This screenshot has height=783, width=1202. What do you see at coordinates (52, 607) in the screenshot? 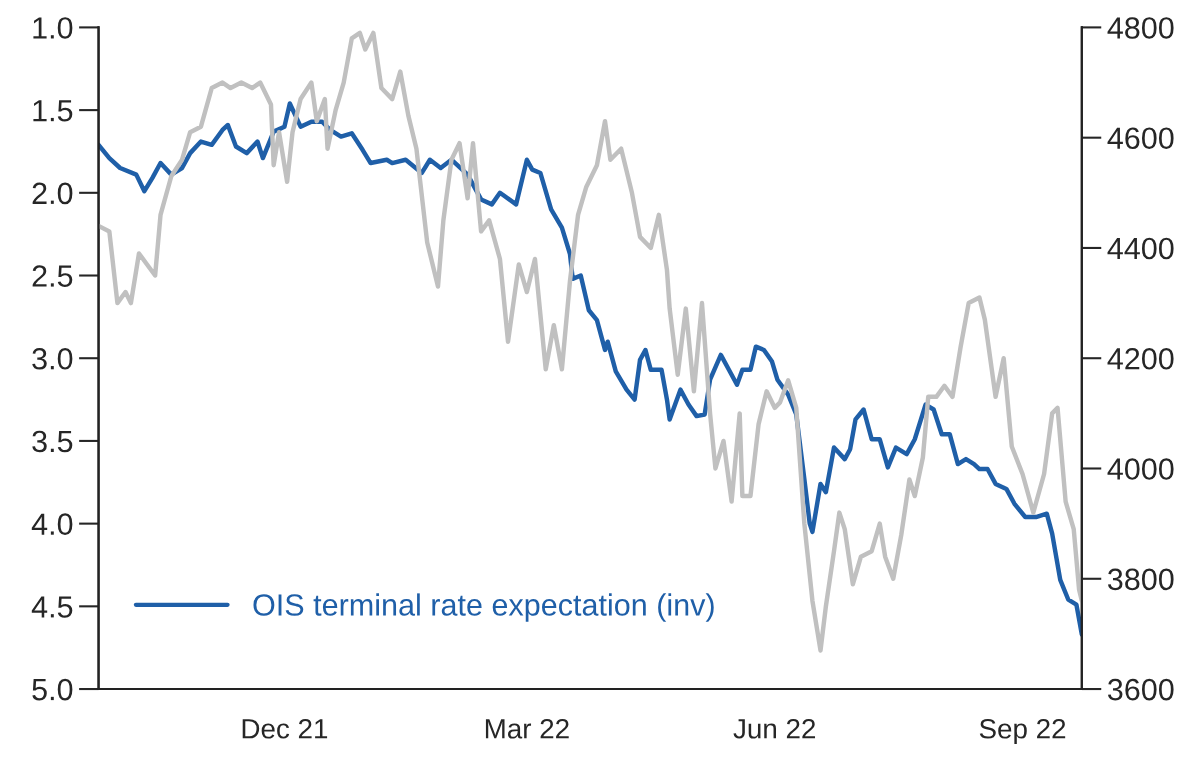
I see `y-tick-label: 4.5` at bounding box center [52, 607].